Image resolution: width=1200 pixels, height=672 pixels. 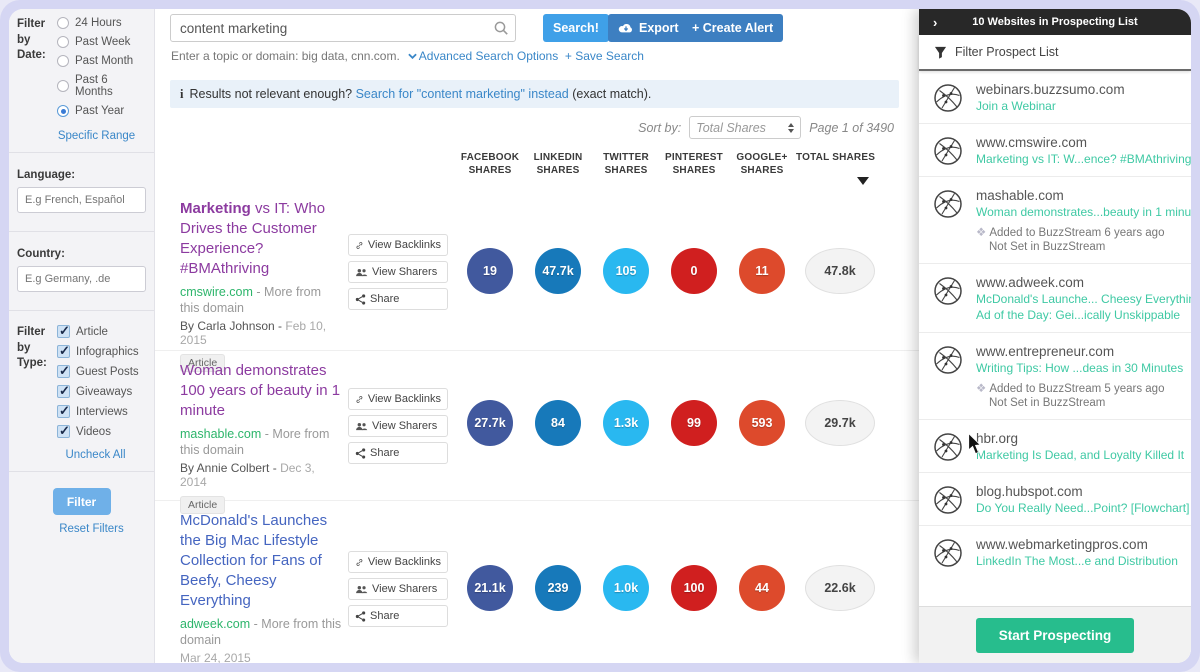 What do you see at coordinates (81, 200) in the screenshot?
I see `language-input` at bounding box center [81, 200].